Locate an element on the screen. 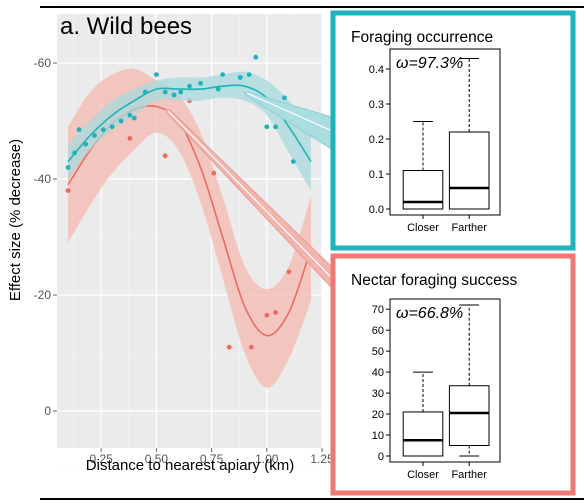 Image resolution: width=584 pixels, height=504 pixels. inset-y-tick-label: 70 is located at coordinates (378, 310).